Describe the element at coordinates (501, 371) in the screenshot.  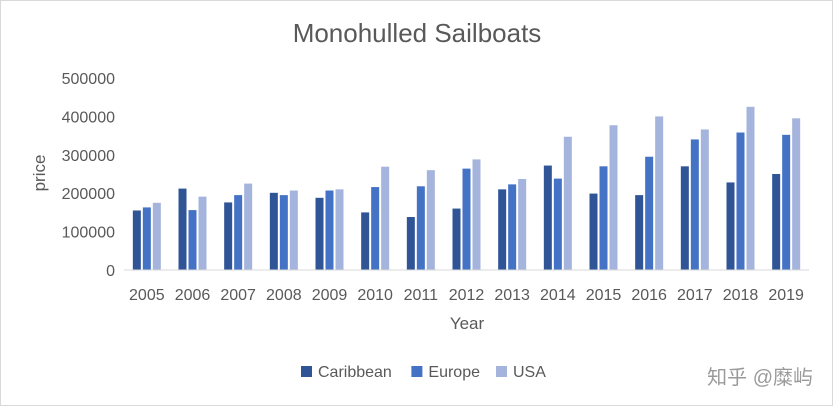
I see `legend-swatch-usa` at that location.